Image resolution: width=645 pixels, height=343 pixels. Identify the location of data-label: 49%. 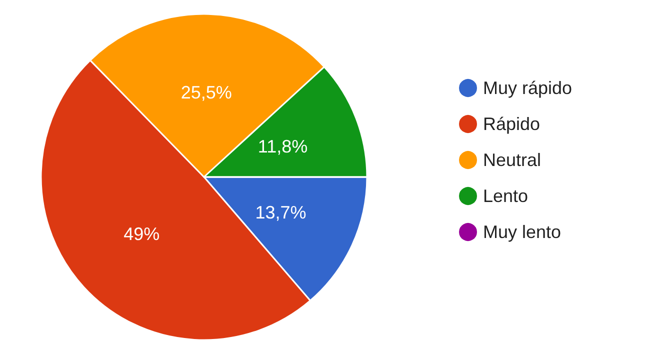
(142, 234).